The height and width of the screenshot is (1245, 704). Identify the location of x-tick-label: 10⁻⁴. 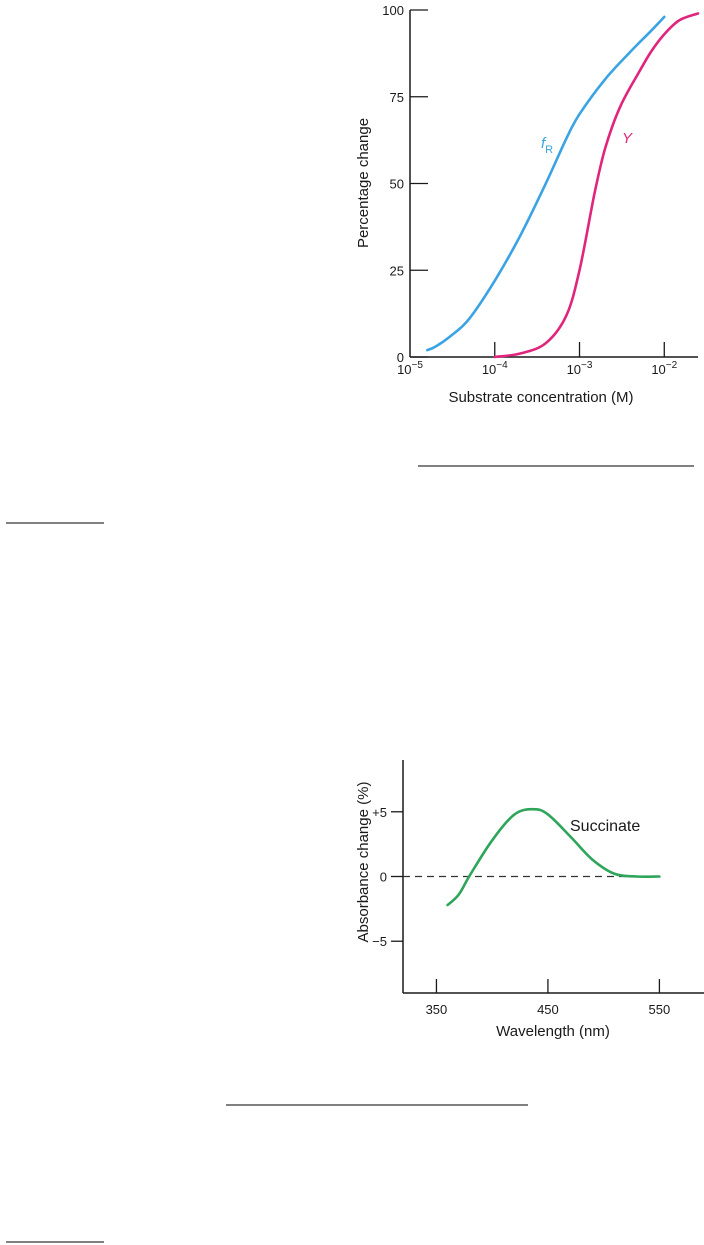
(495, 368).